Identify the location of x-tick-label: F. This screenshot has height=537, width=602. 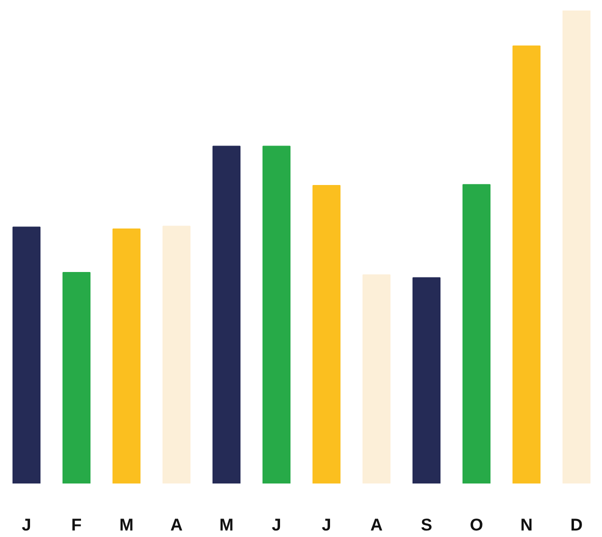
(76, 525).